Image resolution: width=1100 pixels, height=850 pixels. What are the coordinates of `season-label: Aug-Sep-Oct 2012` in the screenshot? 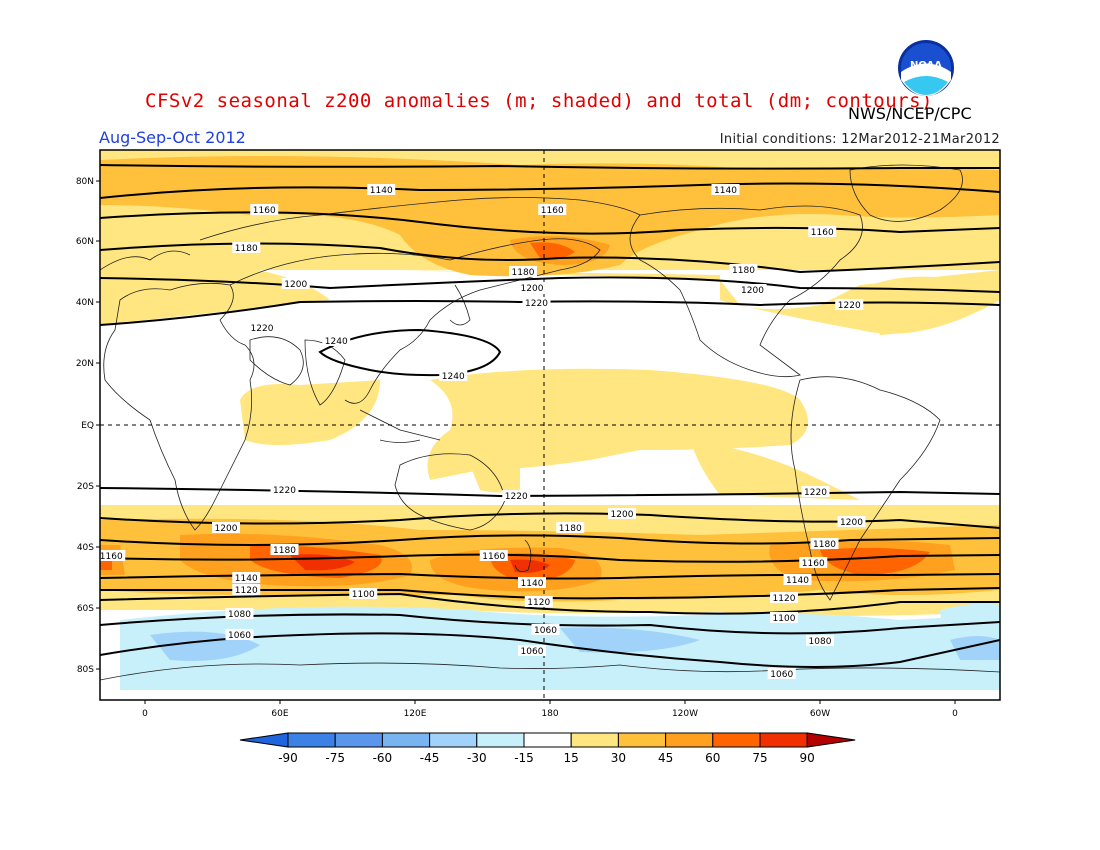 It's located at (172, 137).